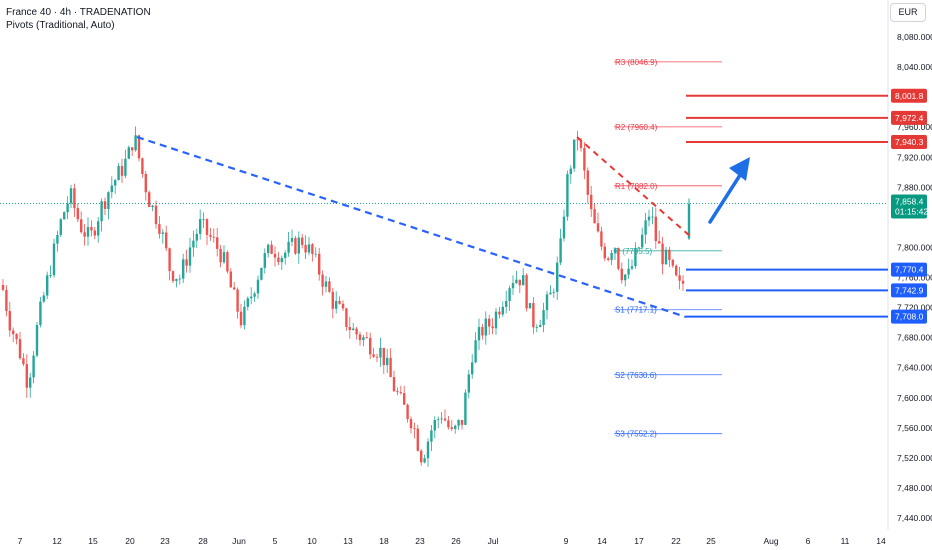  I want to click on x-tick-label: 25, so click(711, 541).